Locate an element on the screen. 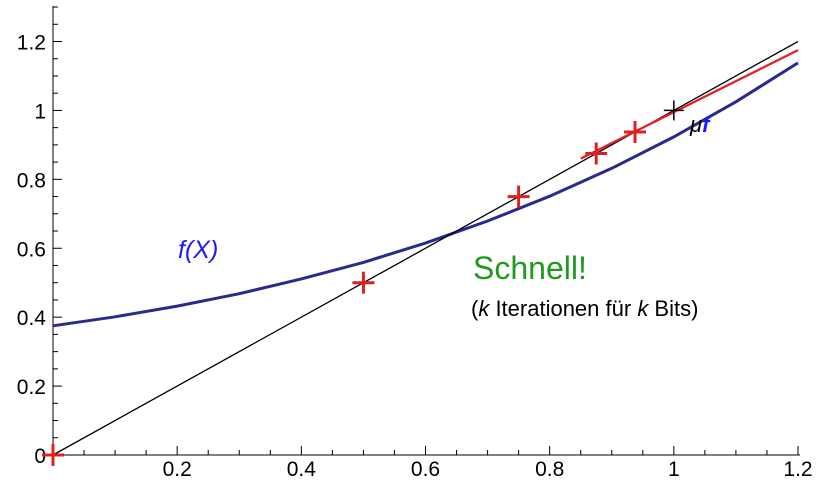  y-tick-label: 0.6 is located at coordinates (31, 249).